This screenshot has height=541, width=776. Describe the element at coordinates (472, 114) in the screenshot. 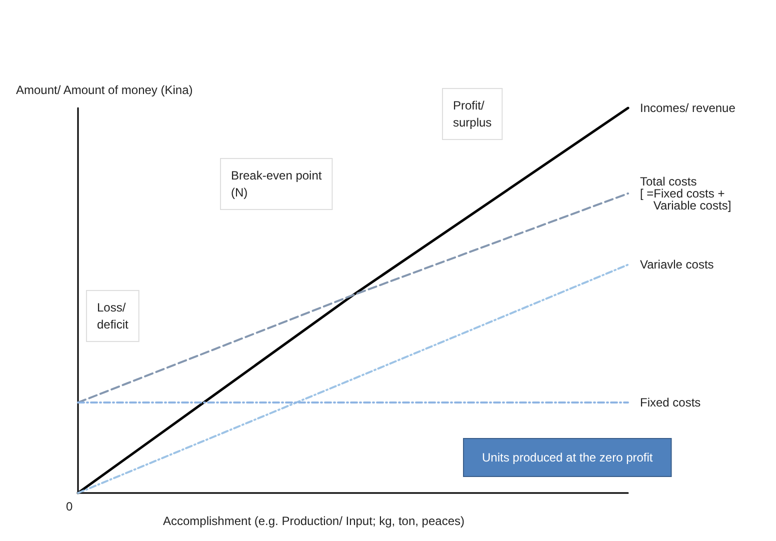

I see `annotation: Profit/ surplus` at that location.